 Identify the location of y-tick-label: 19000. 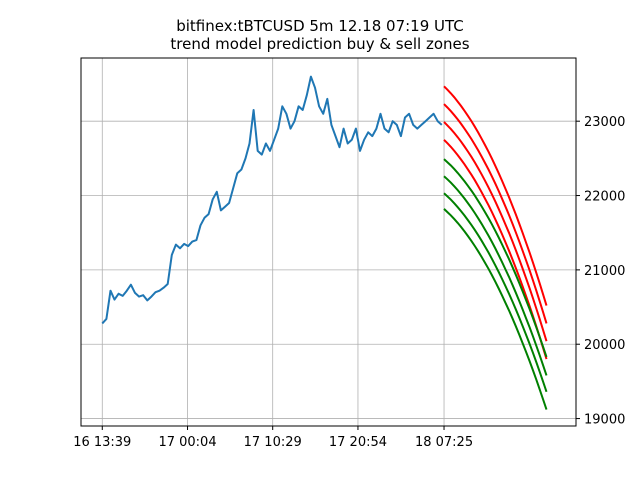
(604, 420).